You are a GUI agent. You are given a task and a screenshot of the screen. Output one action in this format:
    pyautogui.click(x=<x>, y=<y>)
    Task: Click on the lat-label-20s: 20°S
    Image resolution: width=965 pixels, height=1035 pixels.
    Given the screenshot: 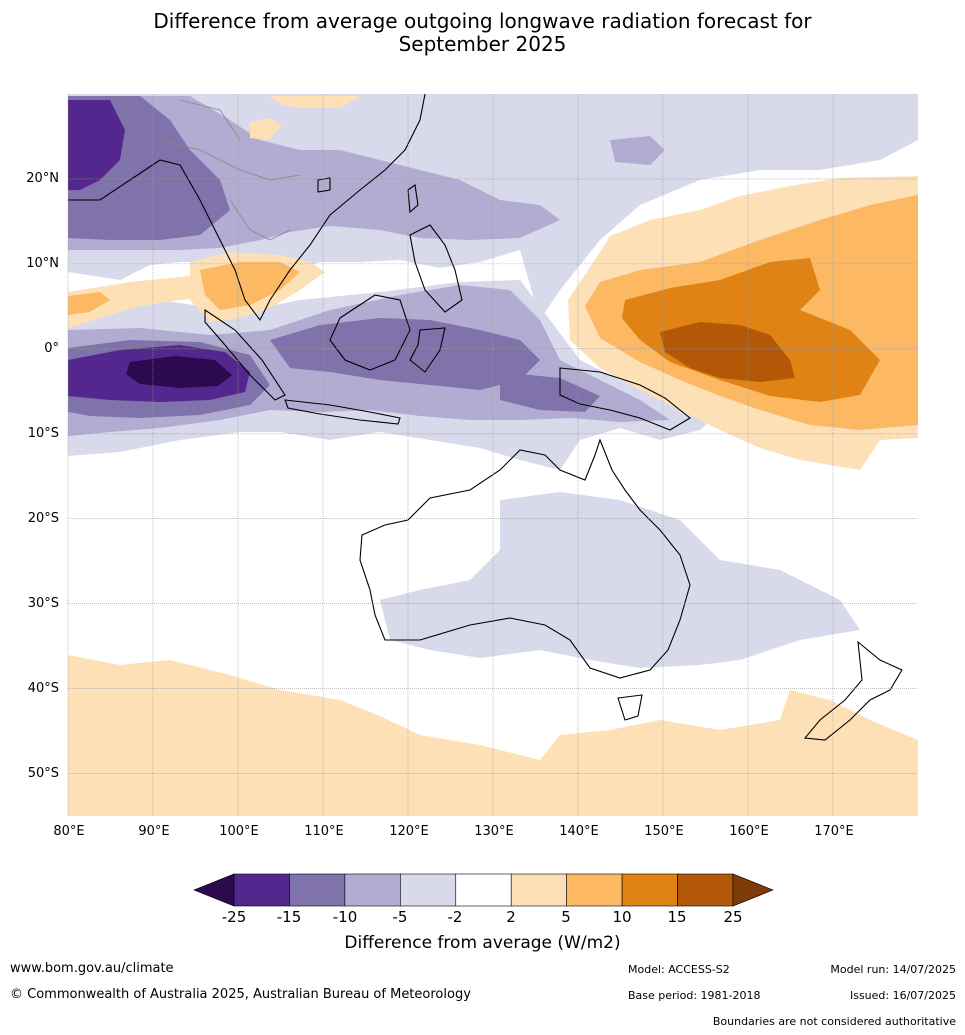 What is the action you would take?
    pyautogui.click(x=43, y=518)
    